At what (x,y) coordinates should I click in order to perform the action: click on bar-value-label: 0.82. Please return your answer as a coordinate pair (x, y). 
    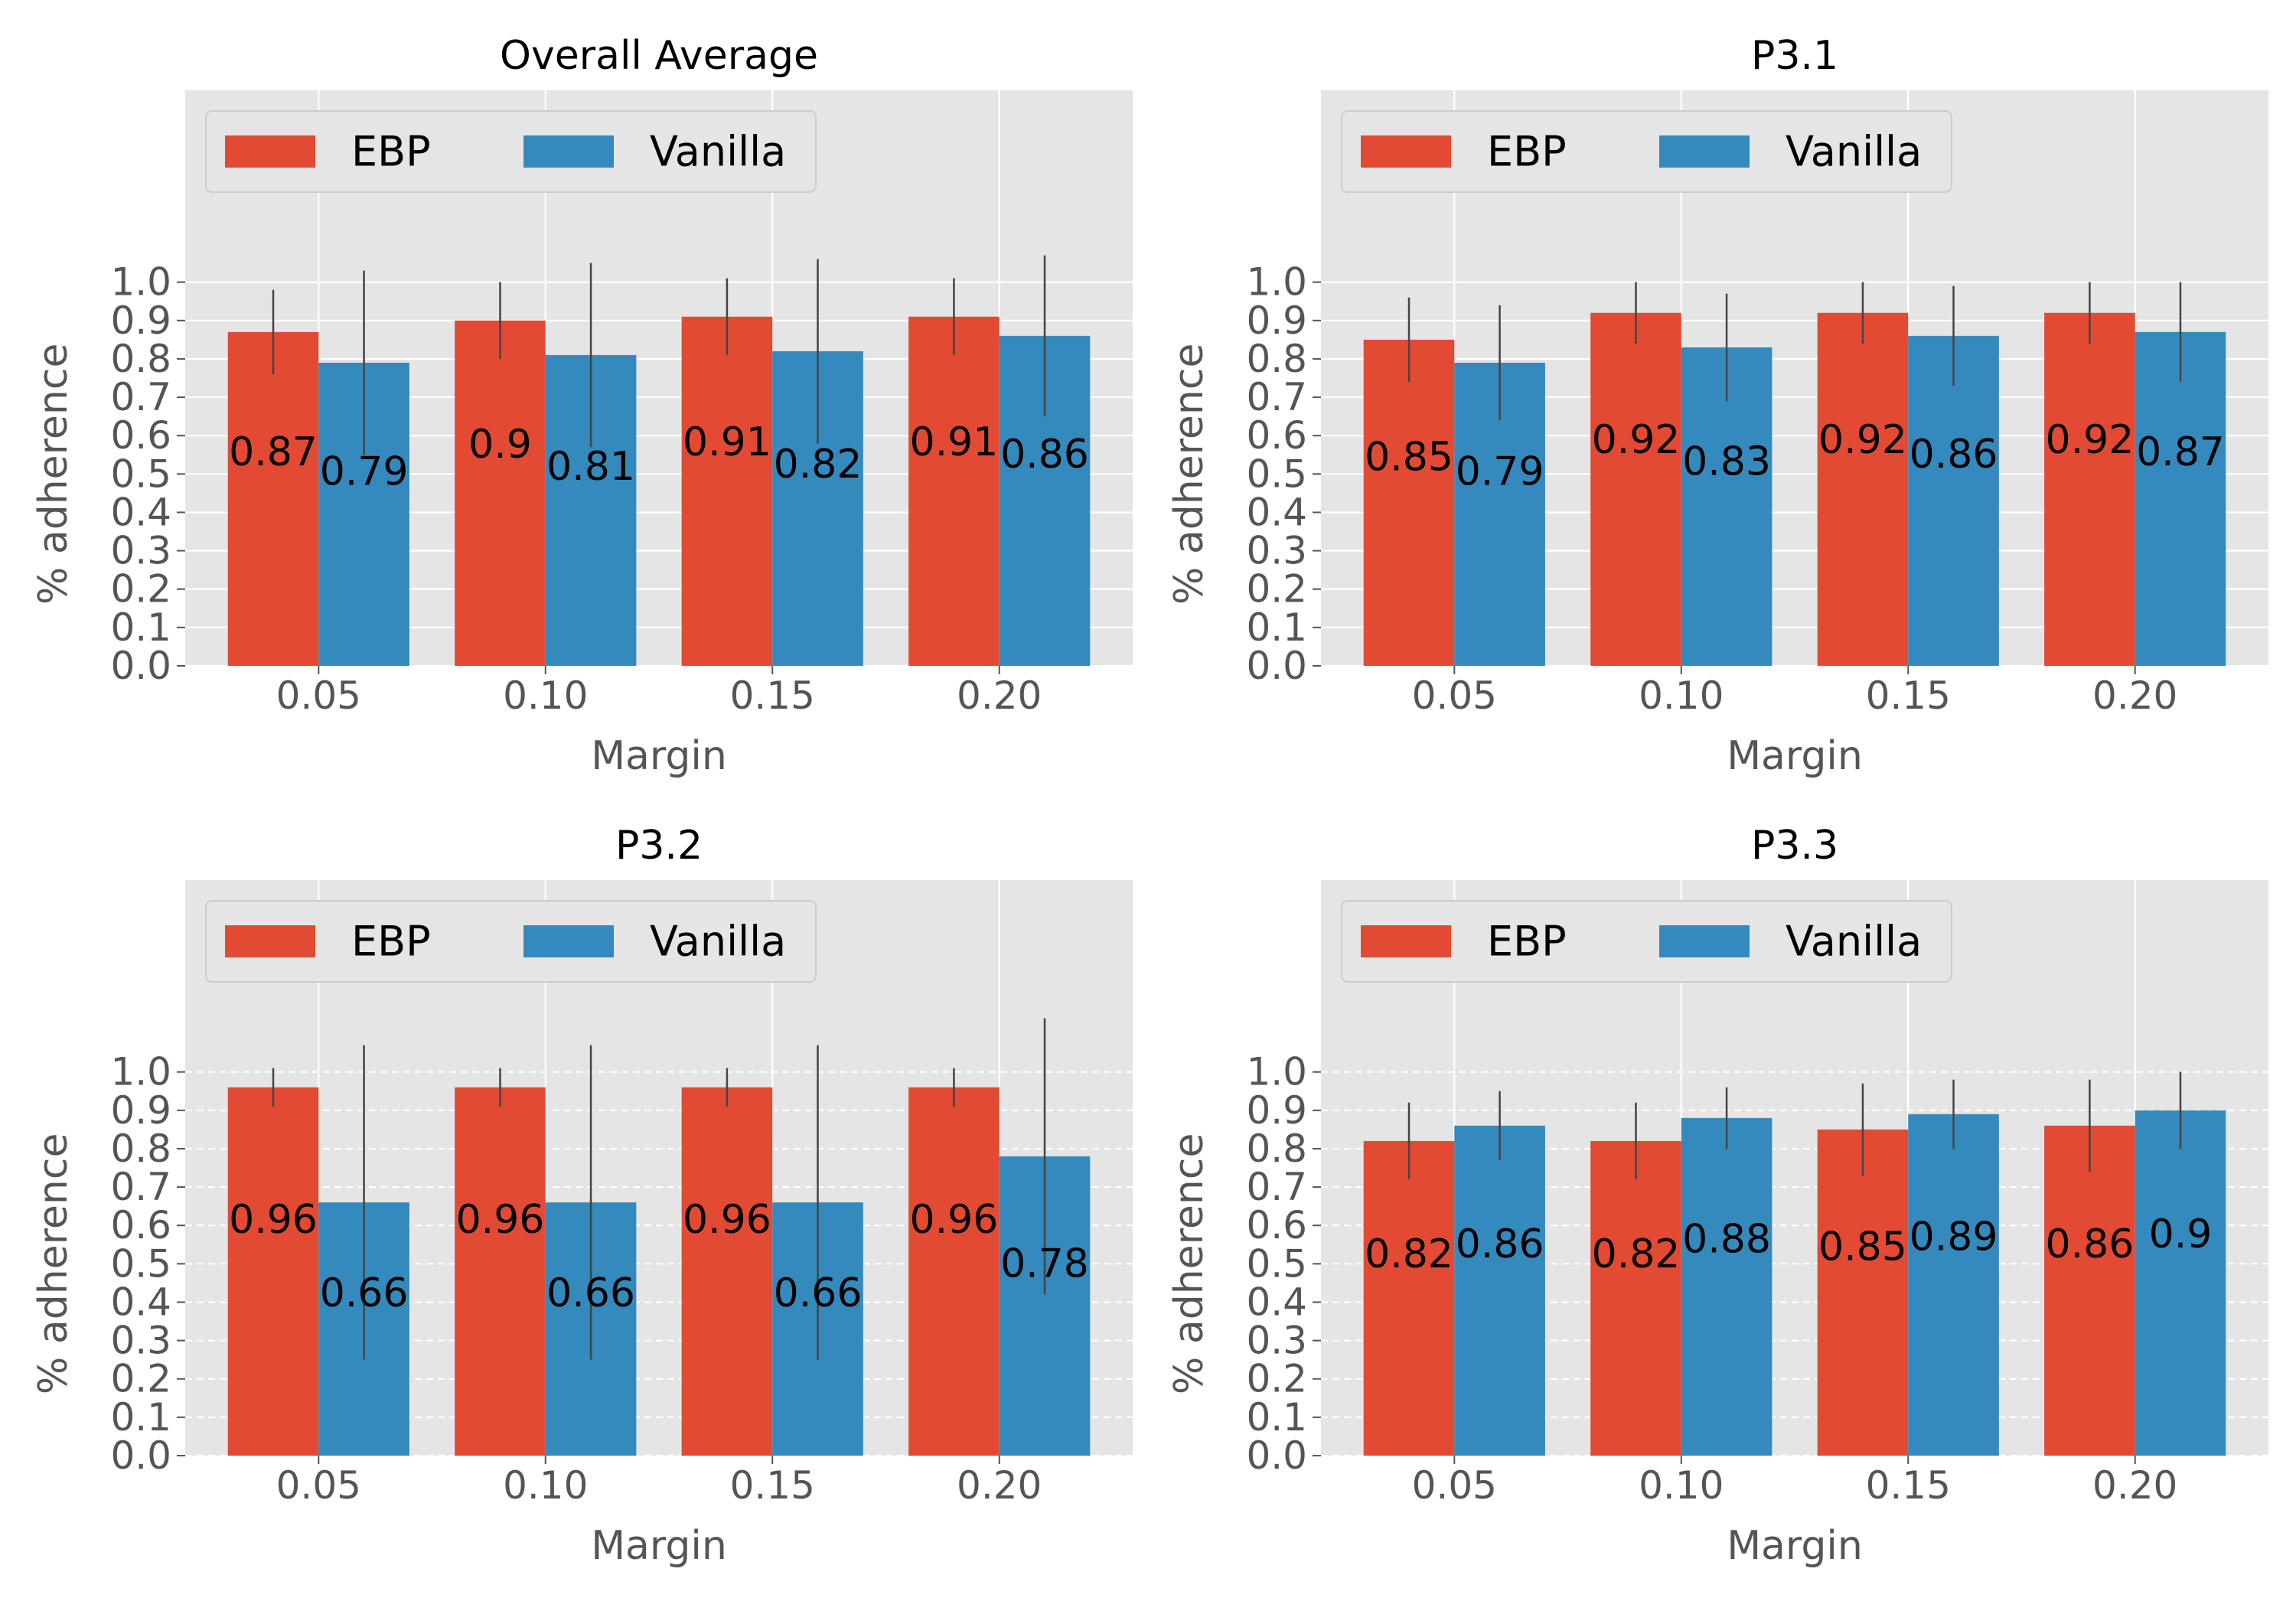
    Looking at the image, I should click on (1636, 1254).